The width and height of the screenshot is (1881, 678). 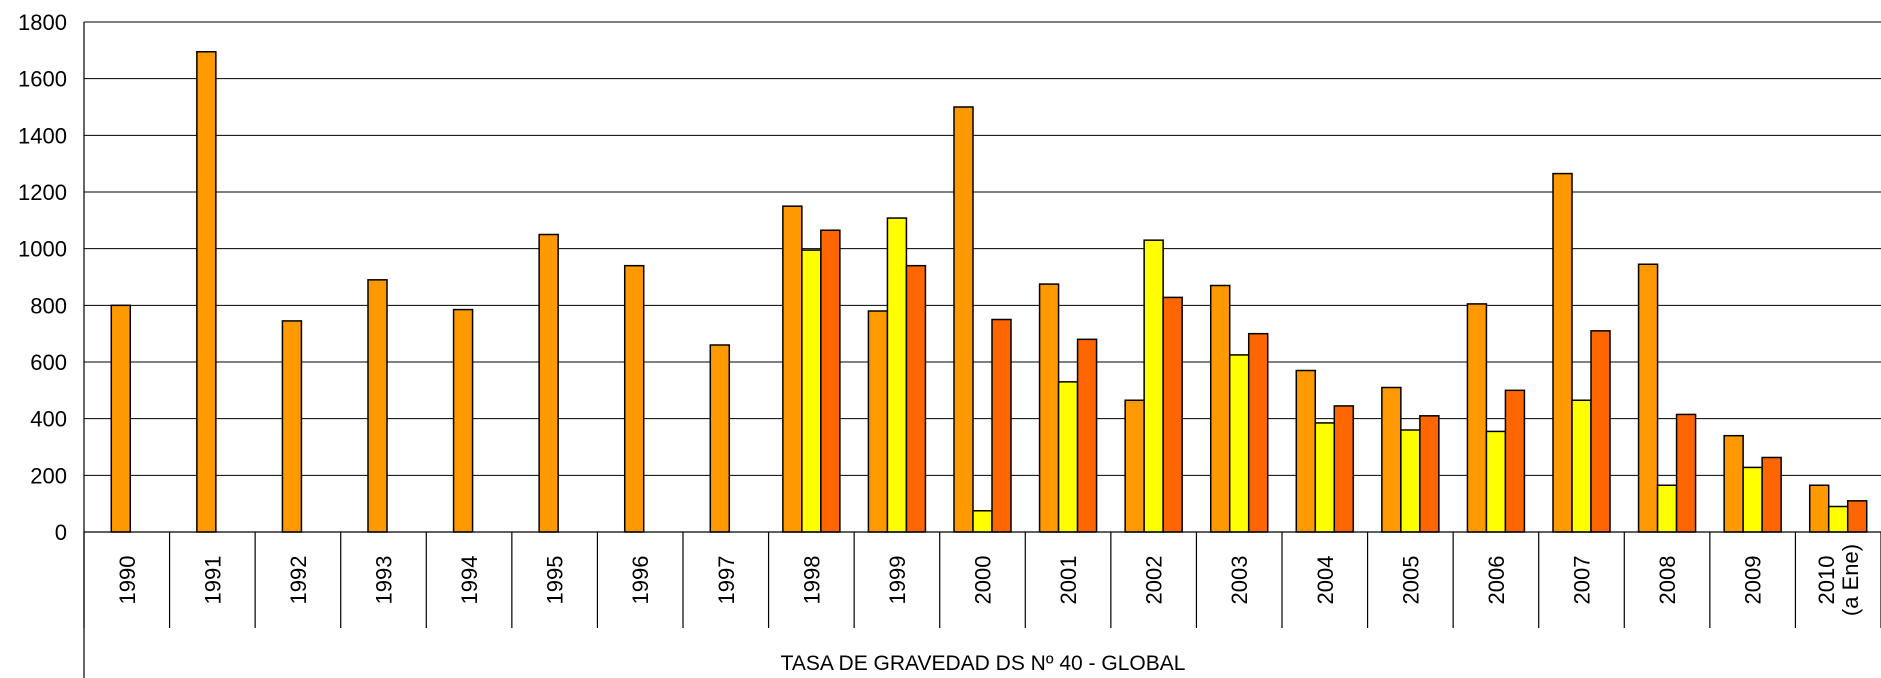 I want to click on category-label: 1993, so click(x=384, y=580).